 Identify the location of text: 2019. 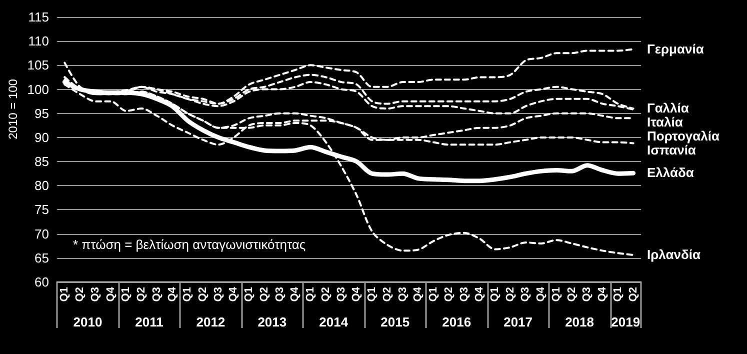
(625, 322).